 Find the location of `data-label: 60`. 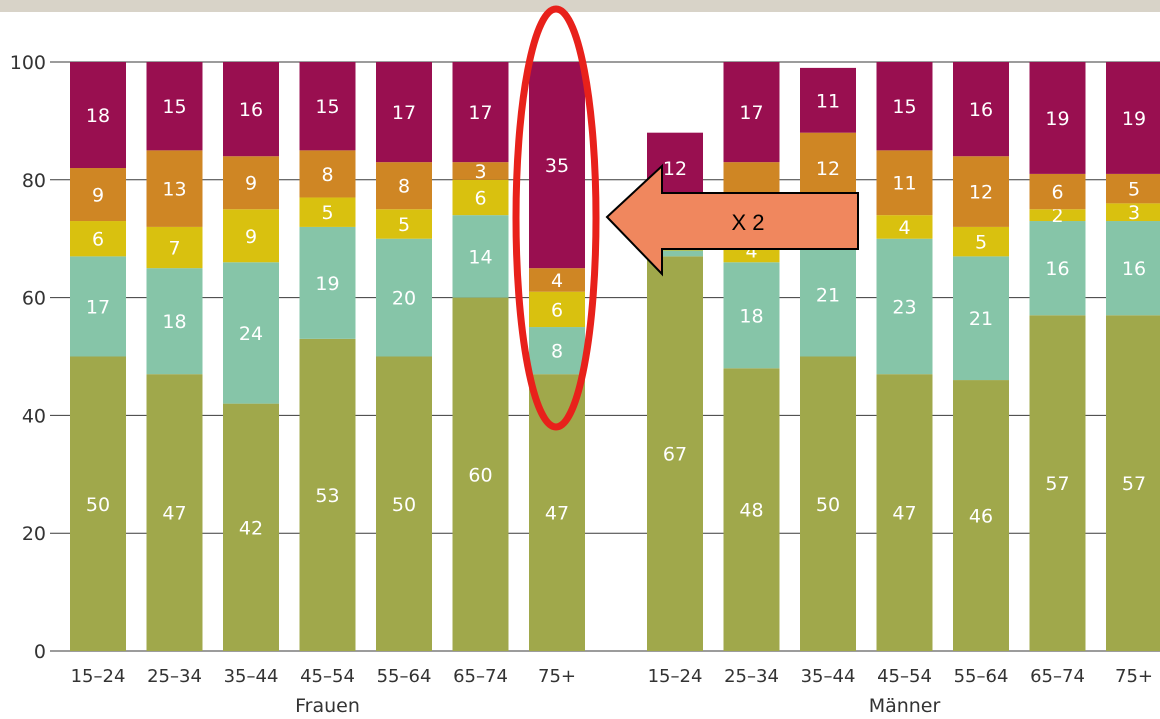

data-label: 60 is located at coordinates (480, 475).